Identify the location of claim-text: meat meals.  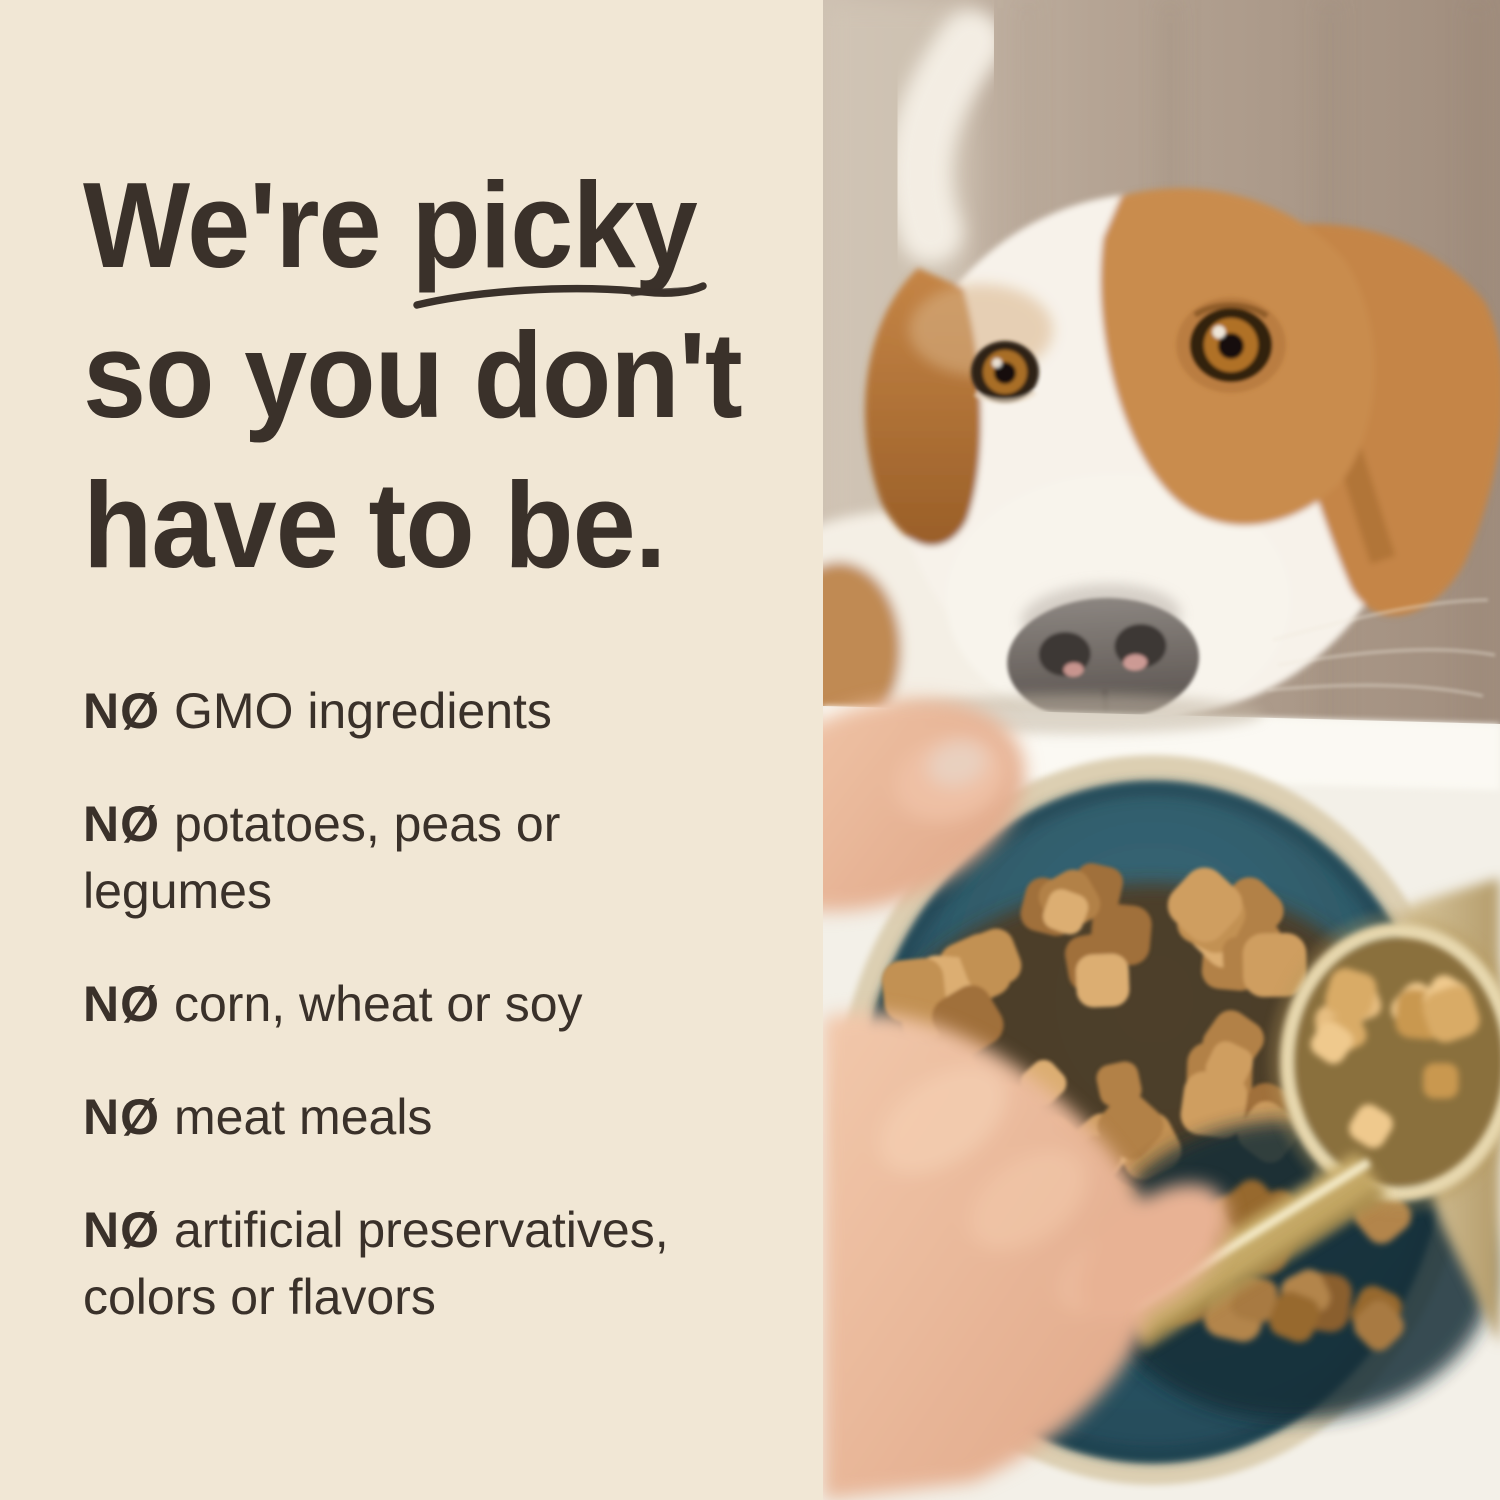
(303, 1117).